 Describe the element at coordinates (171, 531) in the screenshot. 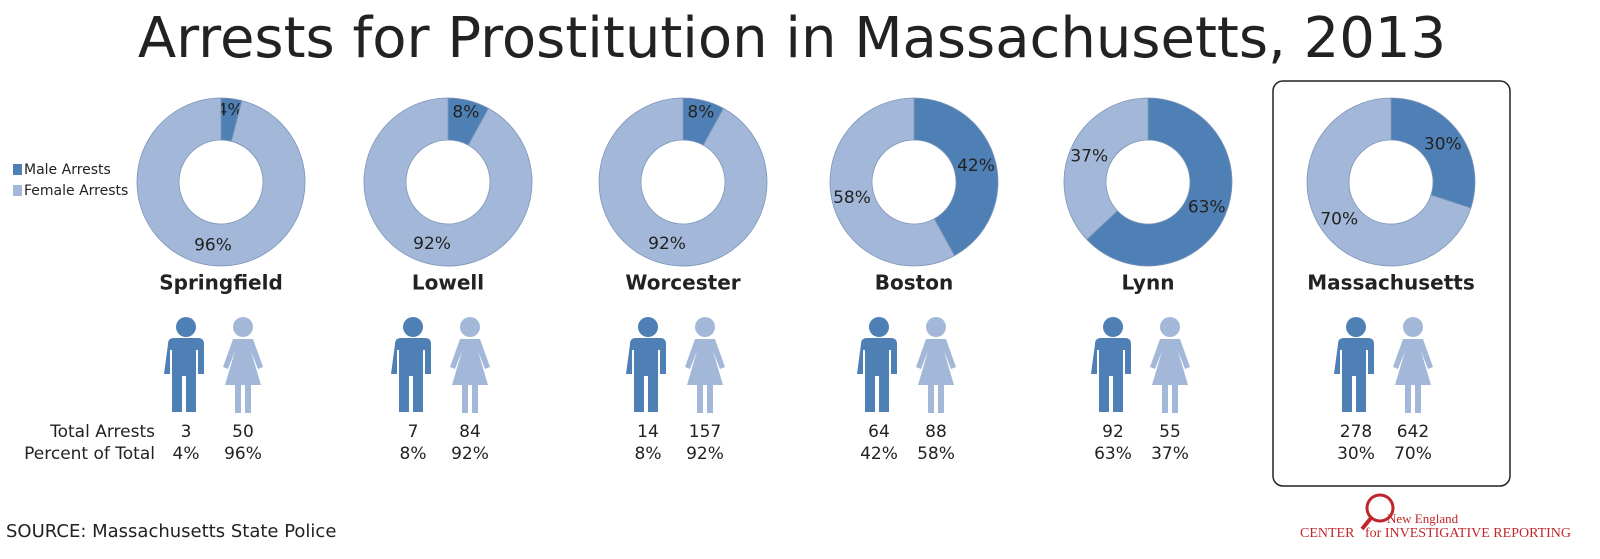

I see `source: SOURCE: Massachusetts State Police` at that location.